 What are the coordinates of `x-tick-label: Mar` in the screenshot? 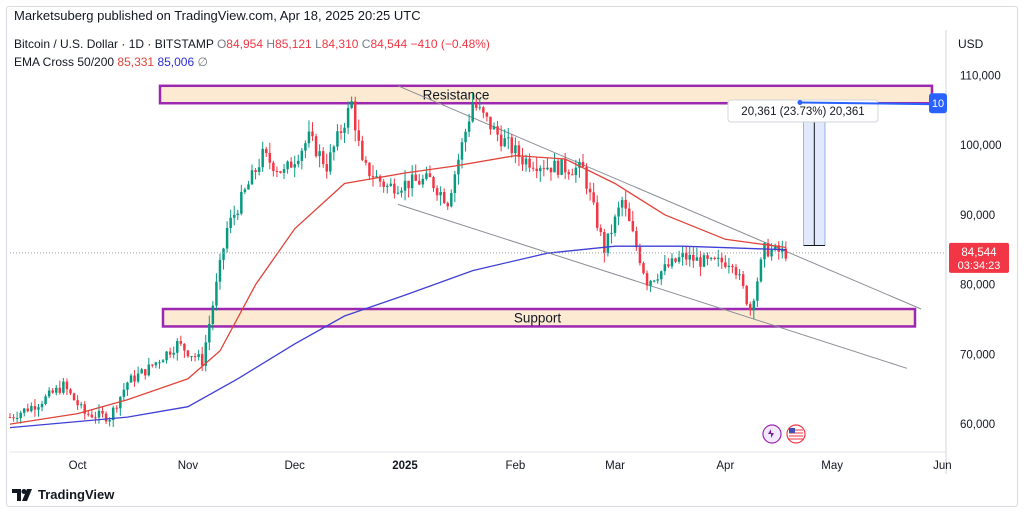 It's located at (615, 466).